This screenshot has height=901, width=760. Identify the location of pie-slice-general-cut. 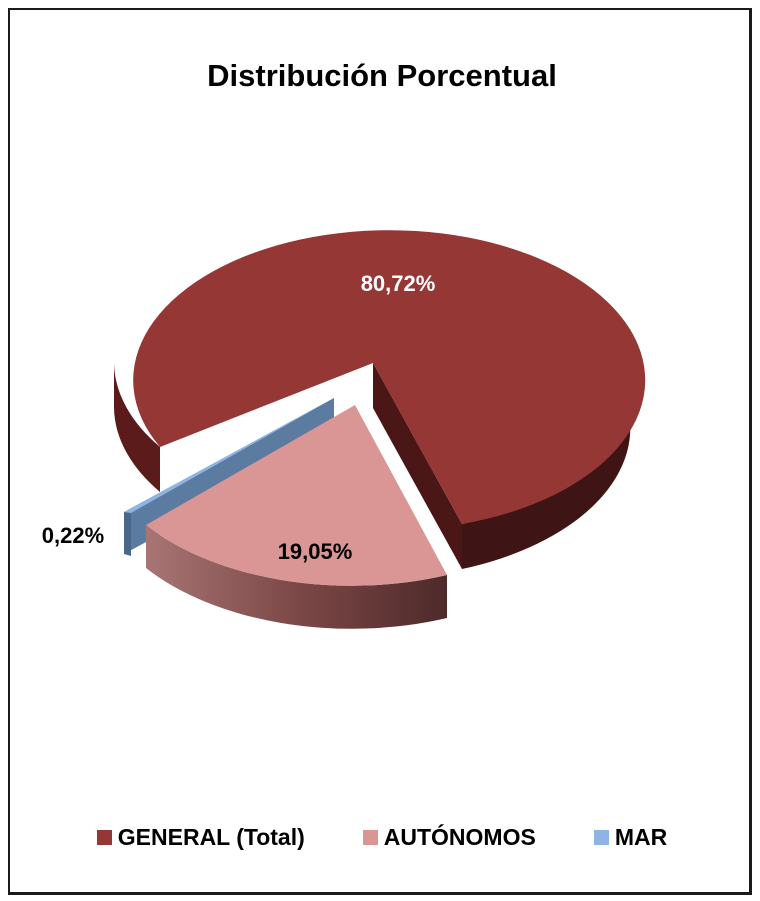
(417, 466).